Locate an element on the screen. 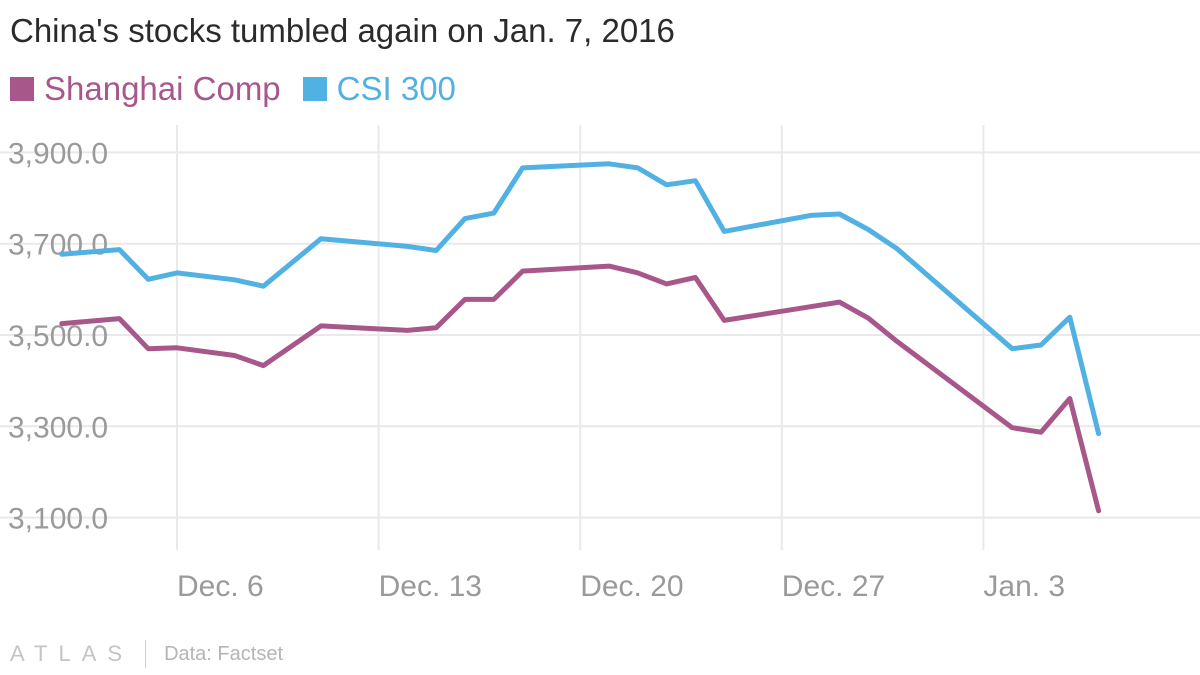 The height and width of the screenshot is (675, 1200). x-tick-label: Dec. 27 is located at coordinates (833, 586).